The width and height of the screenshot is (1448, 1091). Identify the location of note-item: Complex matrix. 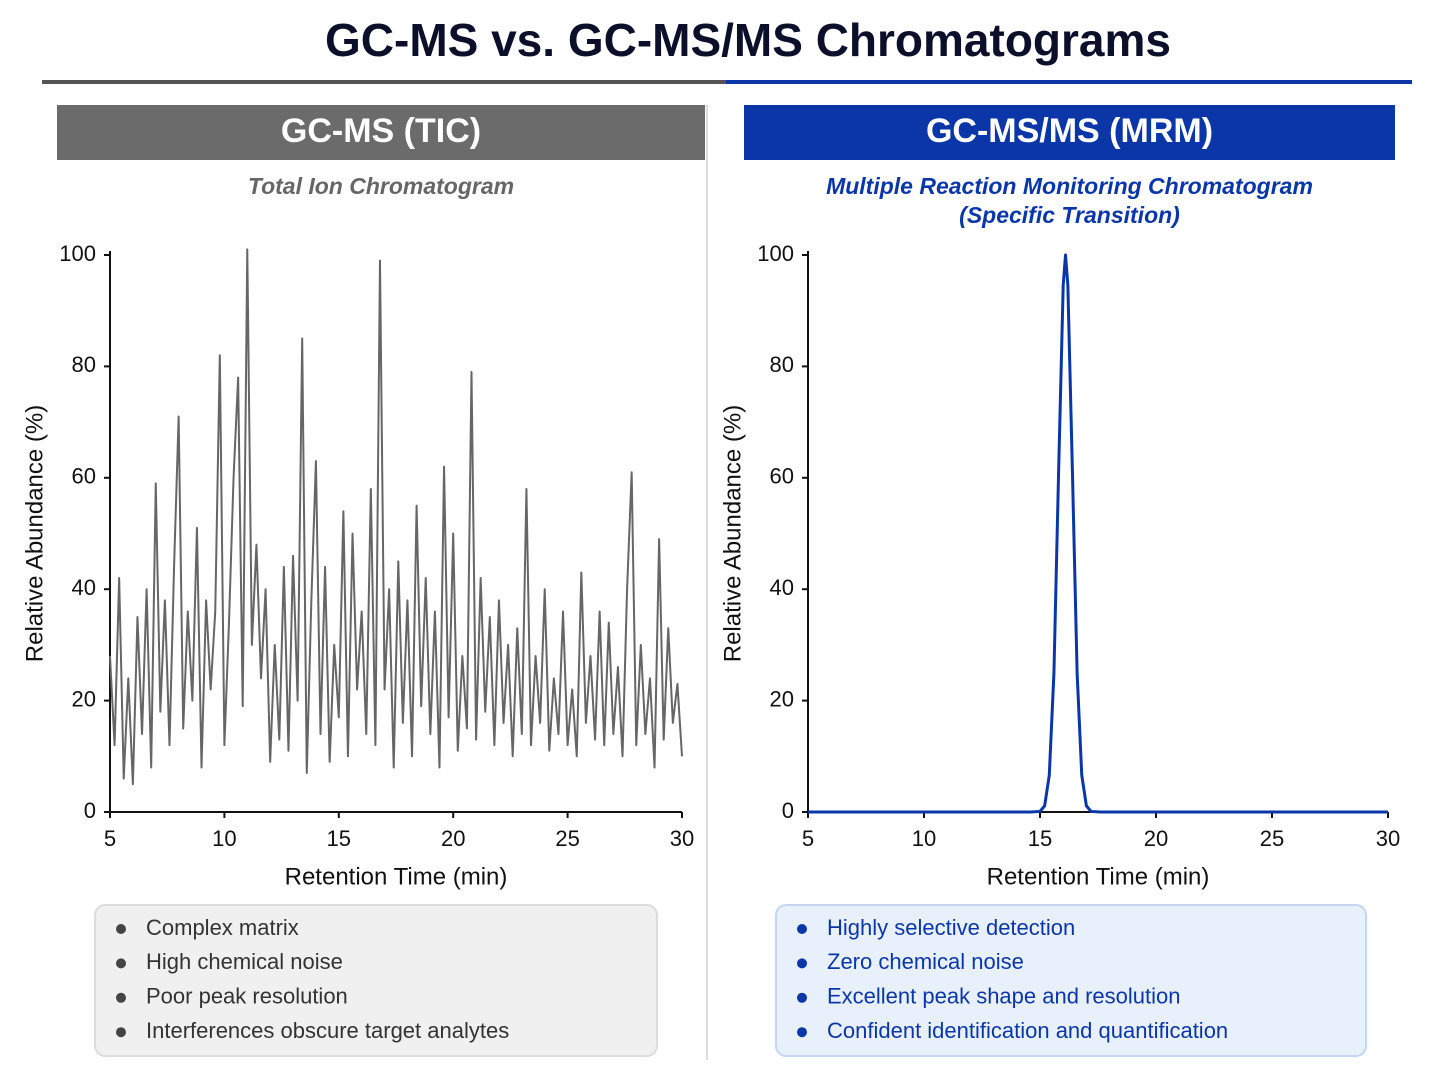
(222, 927).